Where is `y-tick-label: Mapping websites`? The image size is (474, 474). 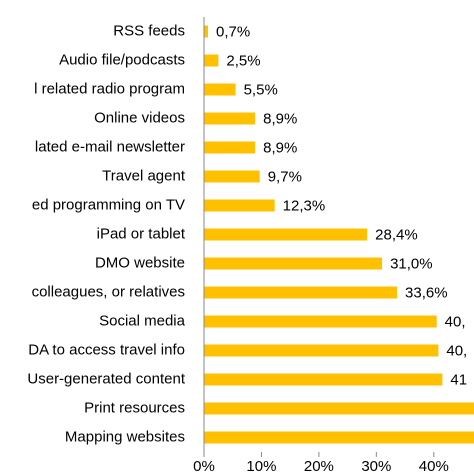
y-tick-label: Mapping websites is located at coordinates (125, 436).